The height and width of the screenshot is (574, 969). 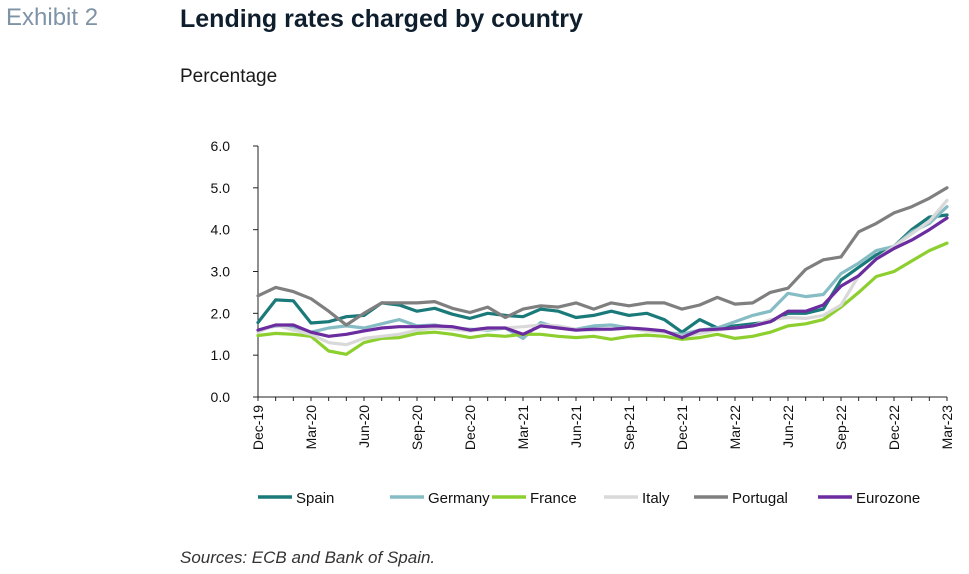 I want to click on x-tick-label: Jun-22, so click(x=788, y=426).